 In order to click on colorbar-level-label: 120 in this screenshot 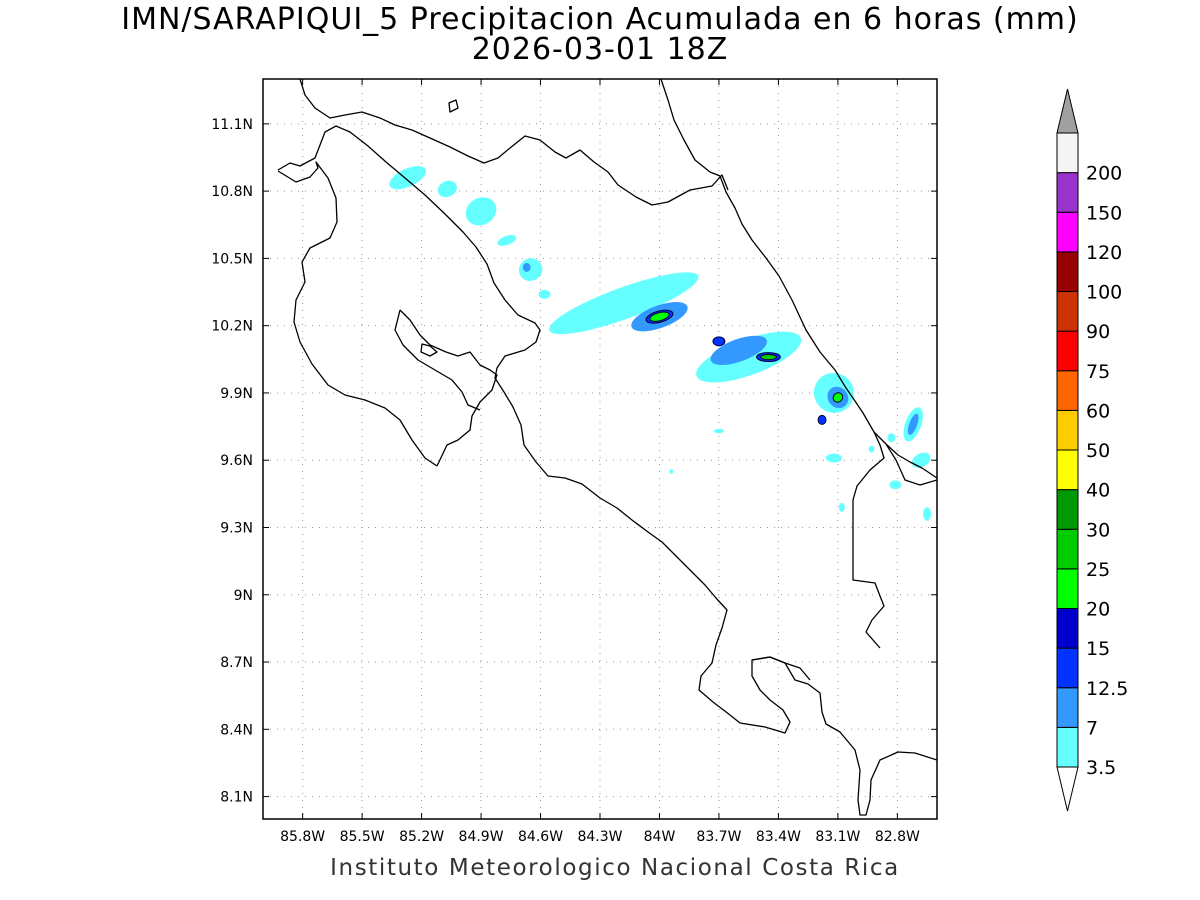, I will do `click(1104, 253)`.